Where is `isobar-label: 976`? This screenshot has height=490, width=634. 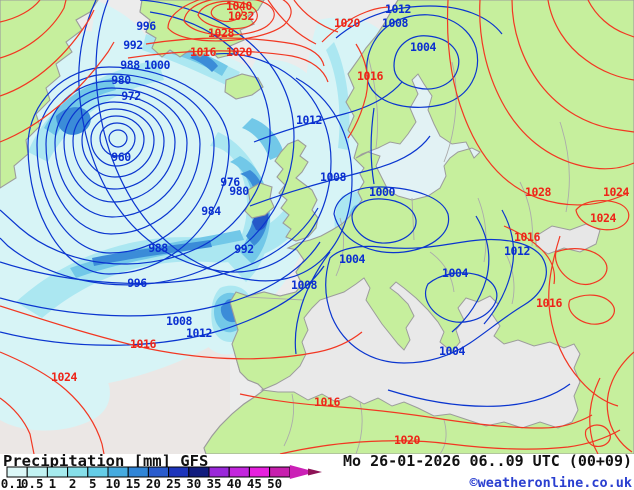
isobar-label: 976 is located at coordinates (230, 182).